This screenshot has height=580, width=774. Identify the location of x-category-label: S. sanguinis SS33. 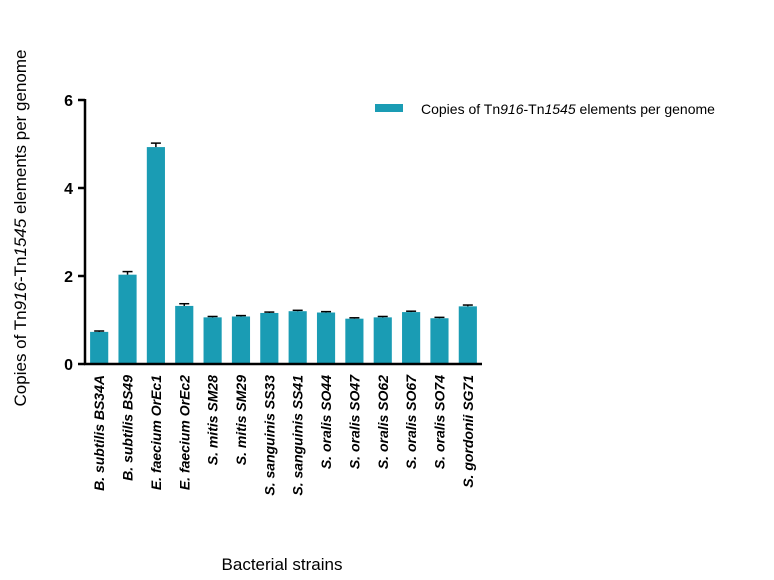
(269, 435).